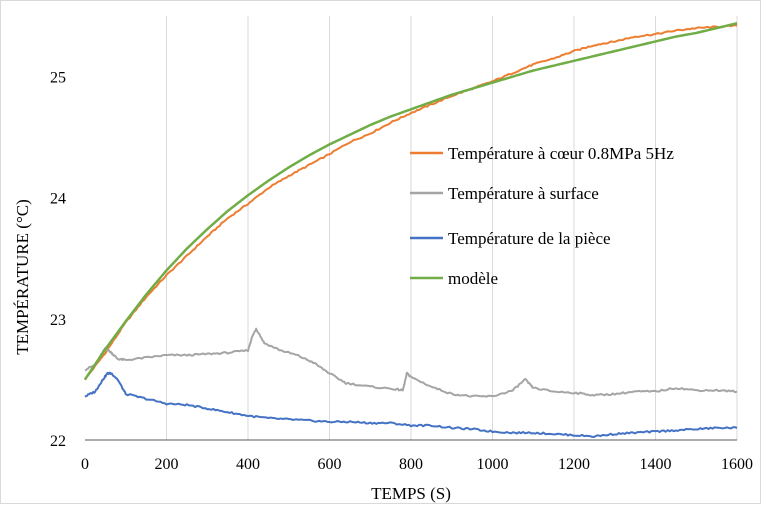  Describe the element at coordinates (167, 464) in the screenshot. I see `x-tick-label: 200` at that location.